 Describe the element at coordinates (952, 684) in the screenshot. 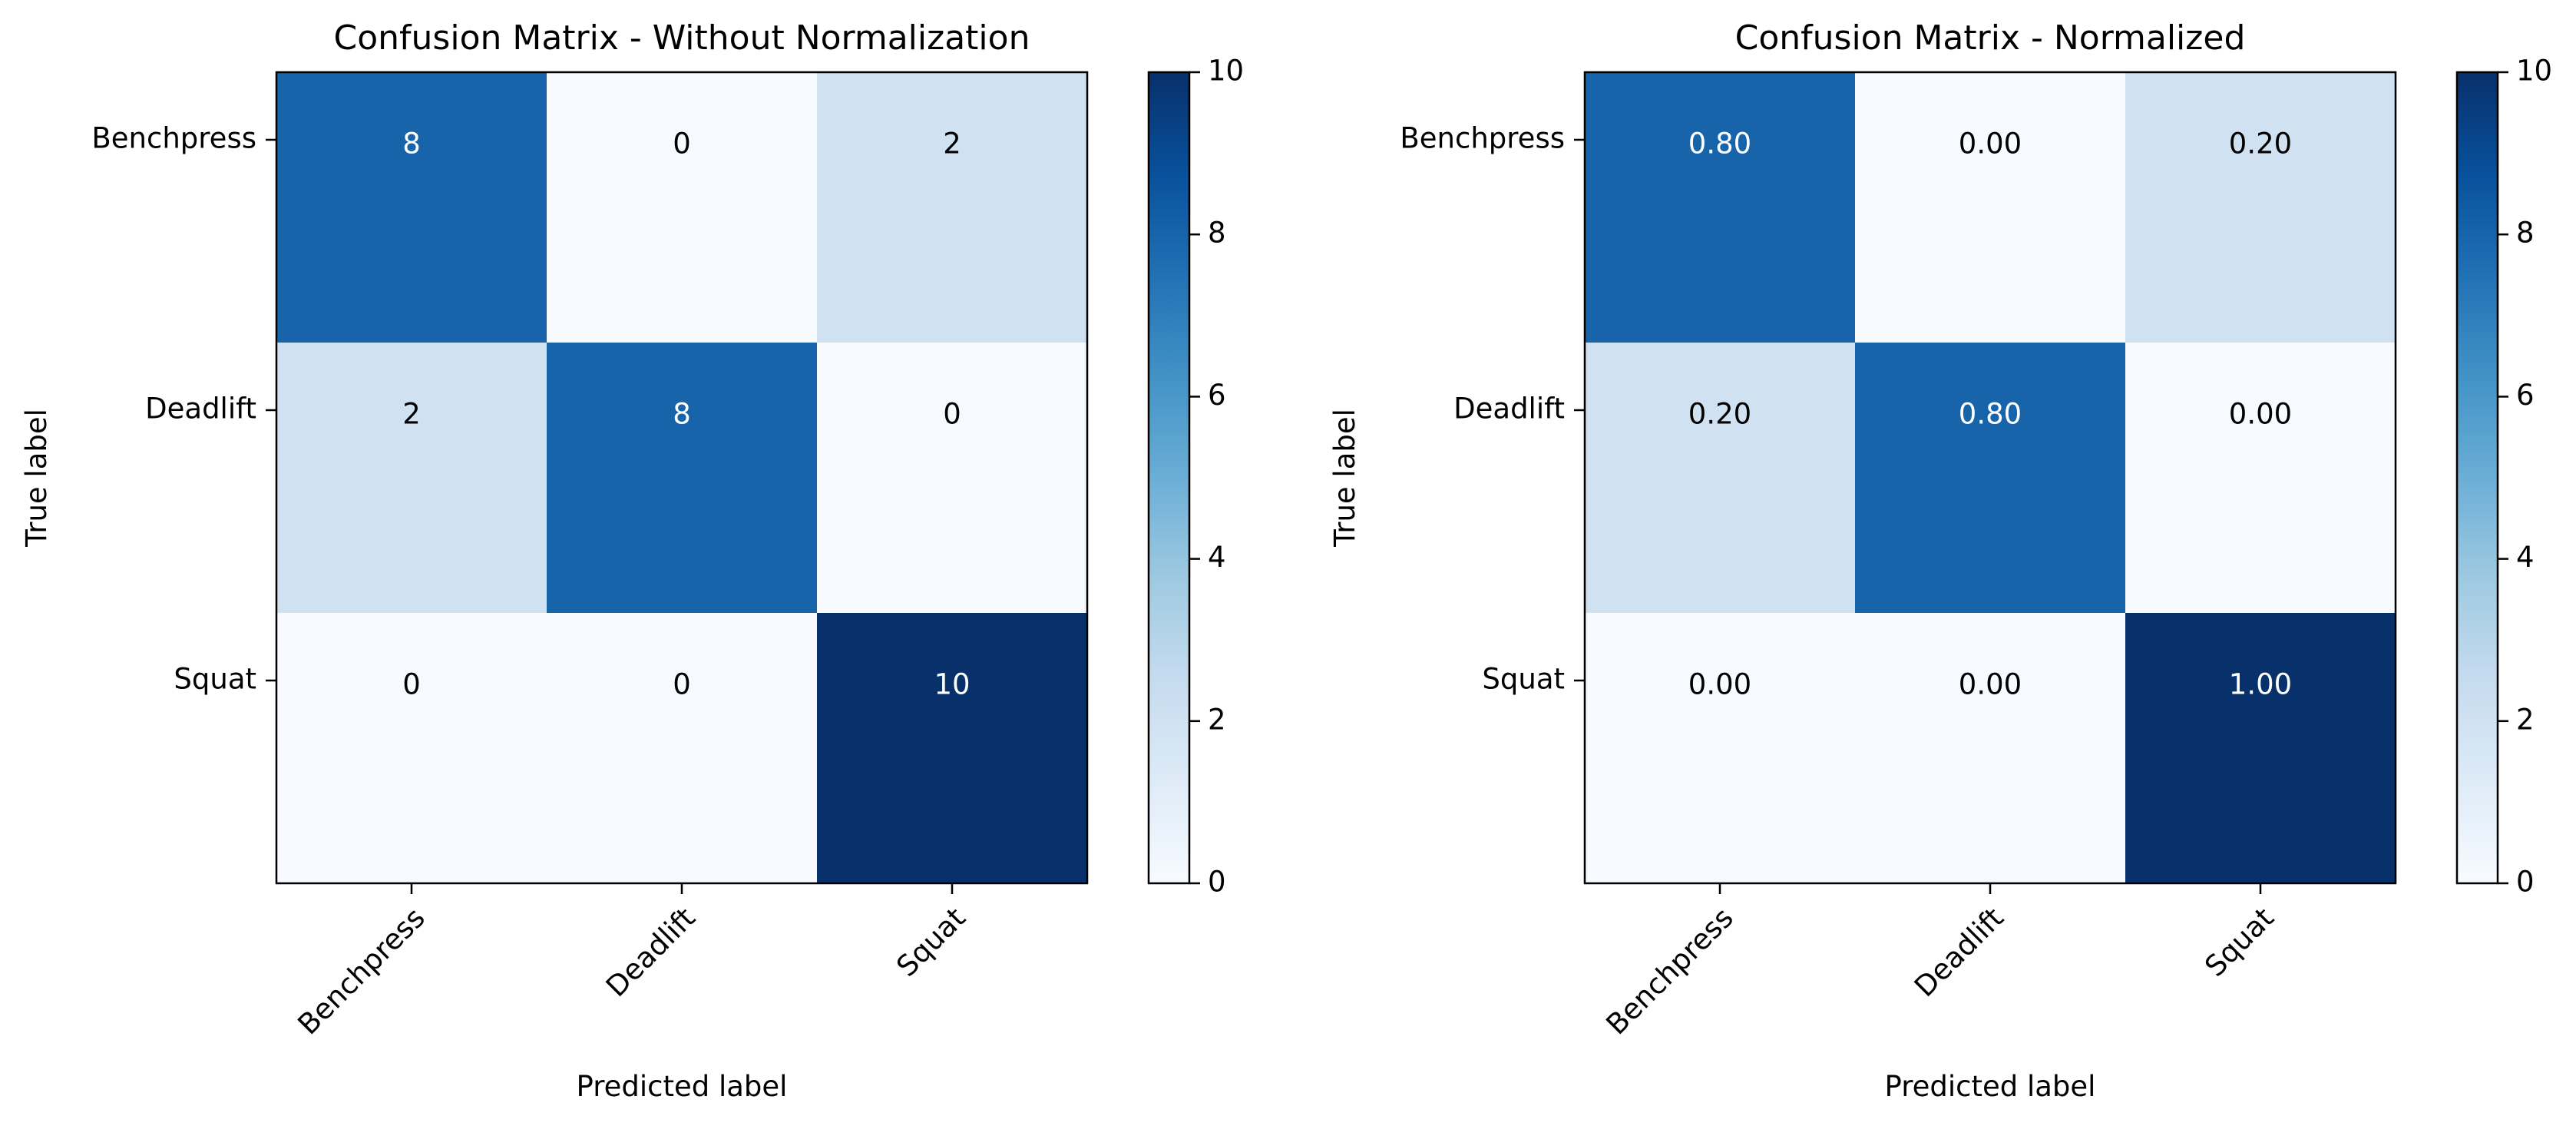

I see `cell-value-label: 10` at that location.